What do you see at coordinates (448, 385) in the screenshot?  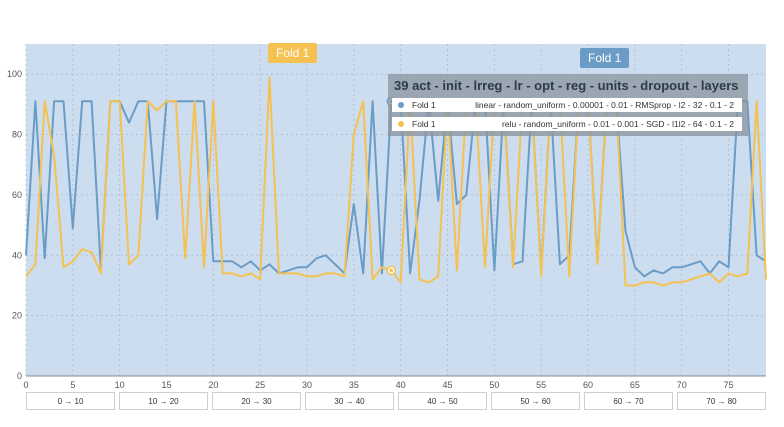 I see `x-tick-label: 45` at bounding box center [448, 385].